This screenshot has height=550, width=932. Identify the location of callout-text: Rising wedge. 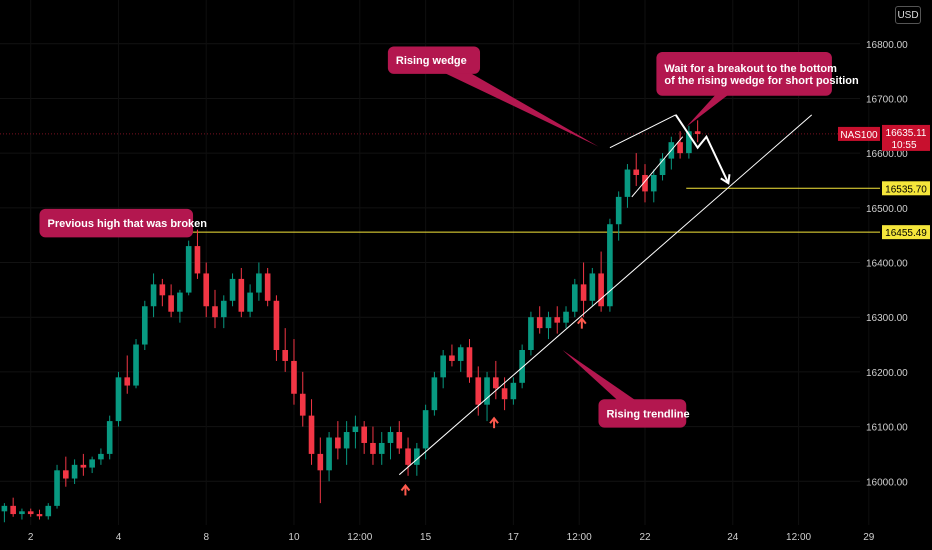
(431, 61).